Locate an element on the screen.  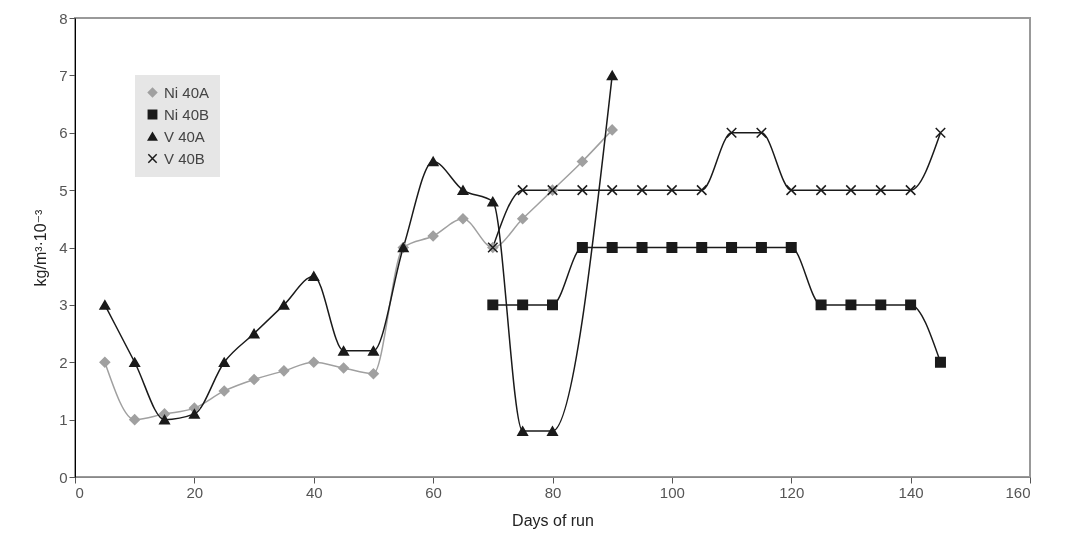
legend-label: Ni 40B is located at coordinates (187, 114).